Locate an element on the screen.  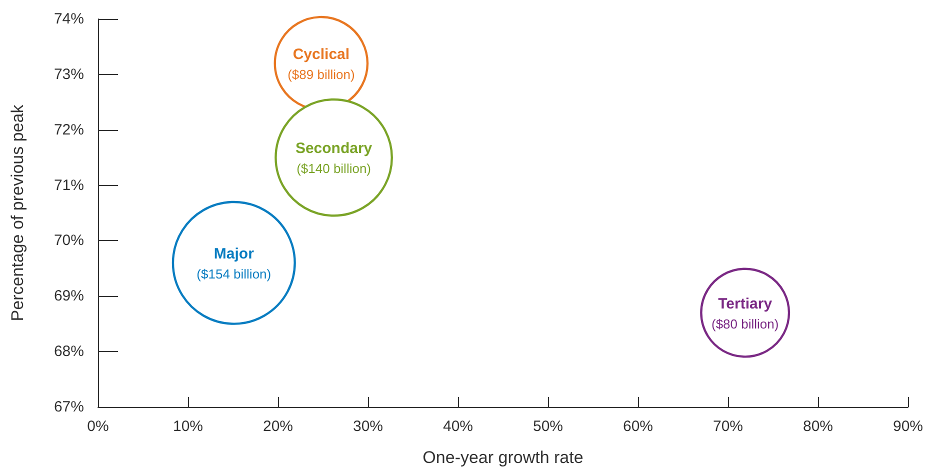
series-label: Cyclical is located at coordinates (321, 54).